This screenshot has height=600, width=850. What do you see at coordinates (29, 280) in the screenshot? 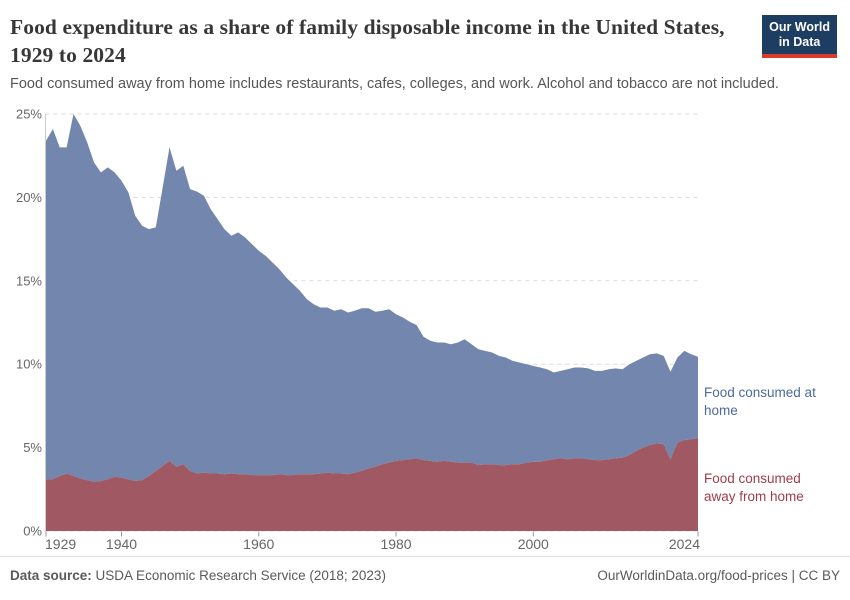
I see `y-axis-label-15%: 15%` at bounding box center [29, 280].